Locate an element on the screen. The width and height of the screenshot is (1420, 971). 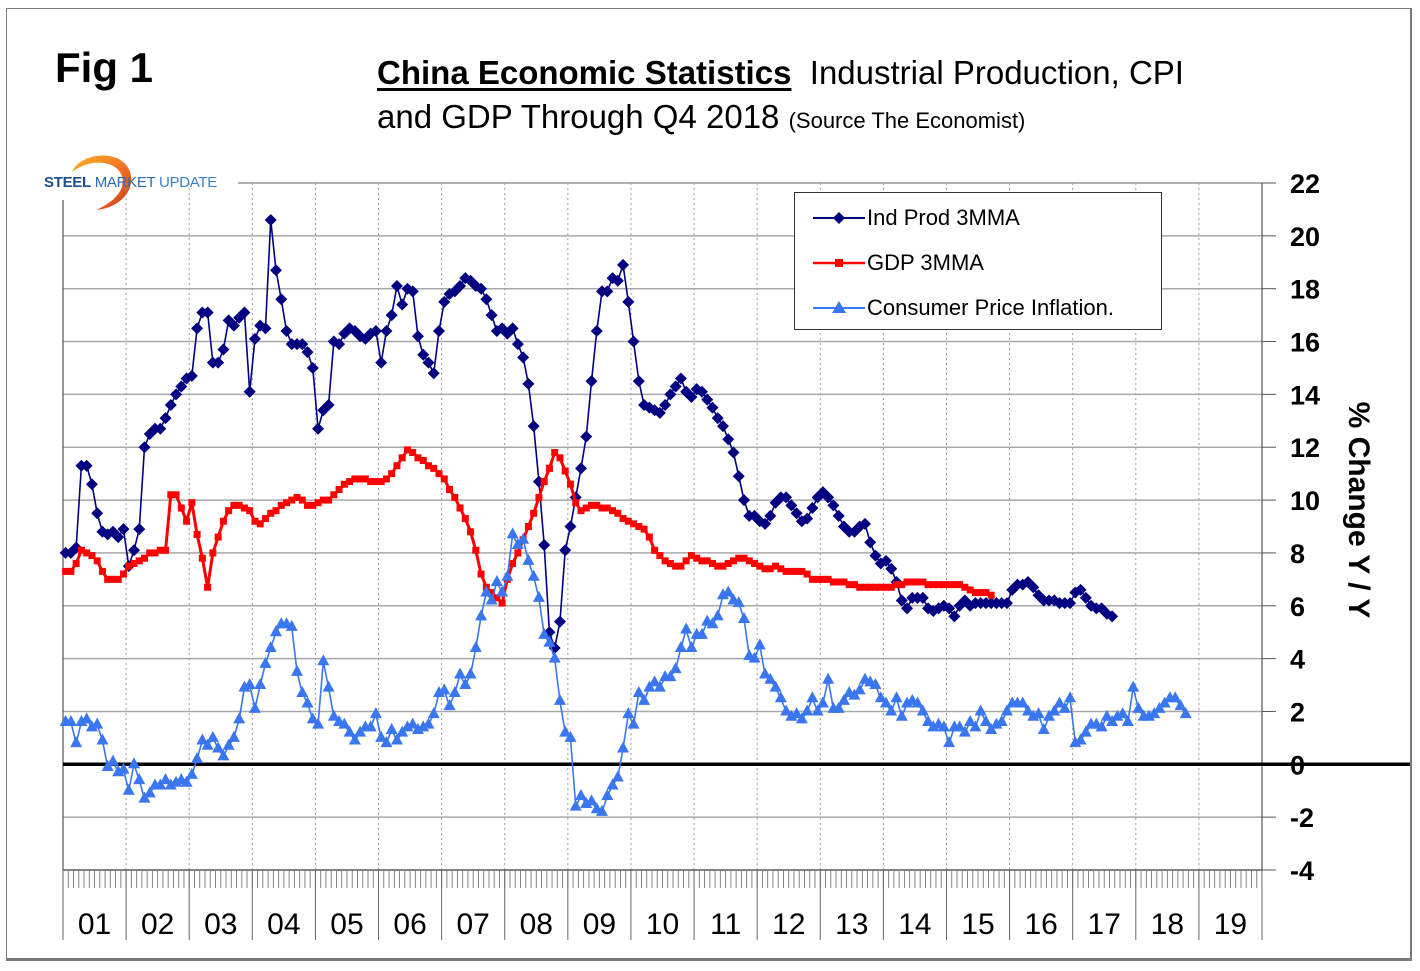
y-tick-label: -2 is located at coordinates (1302, 818).